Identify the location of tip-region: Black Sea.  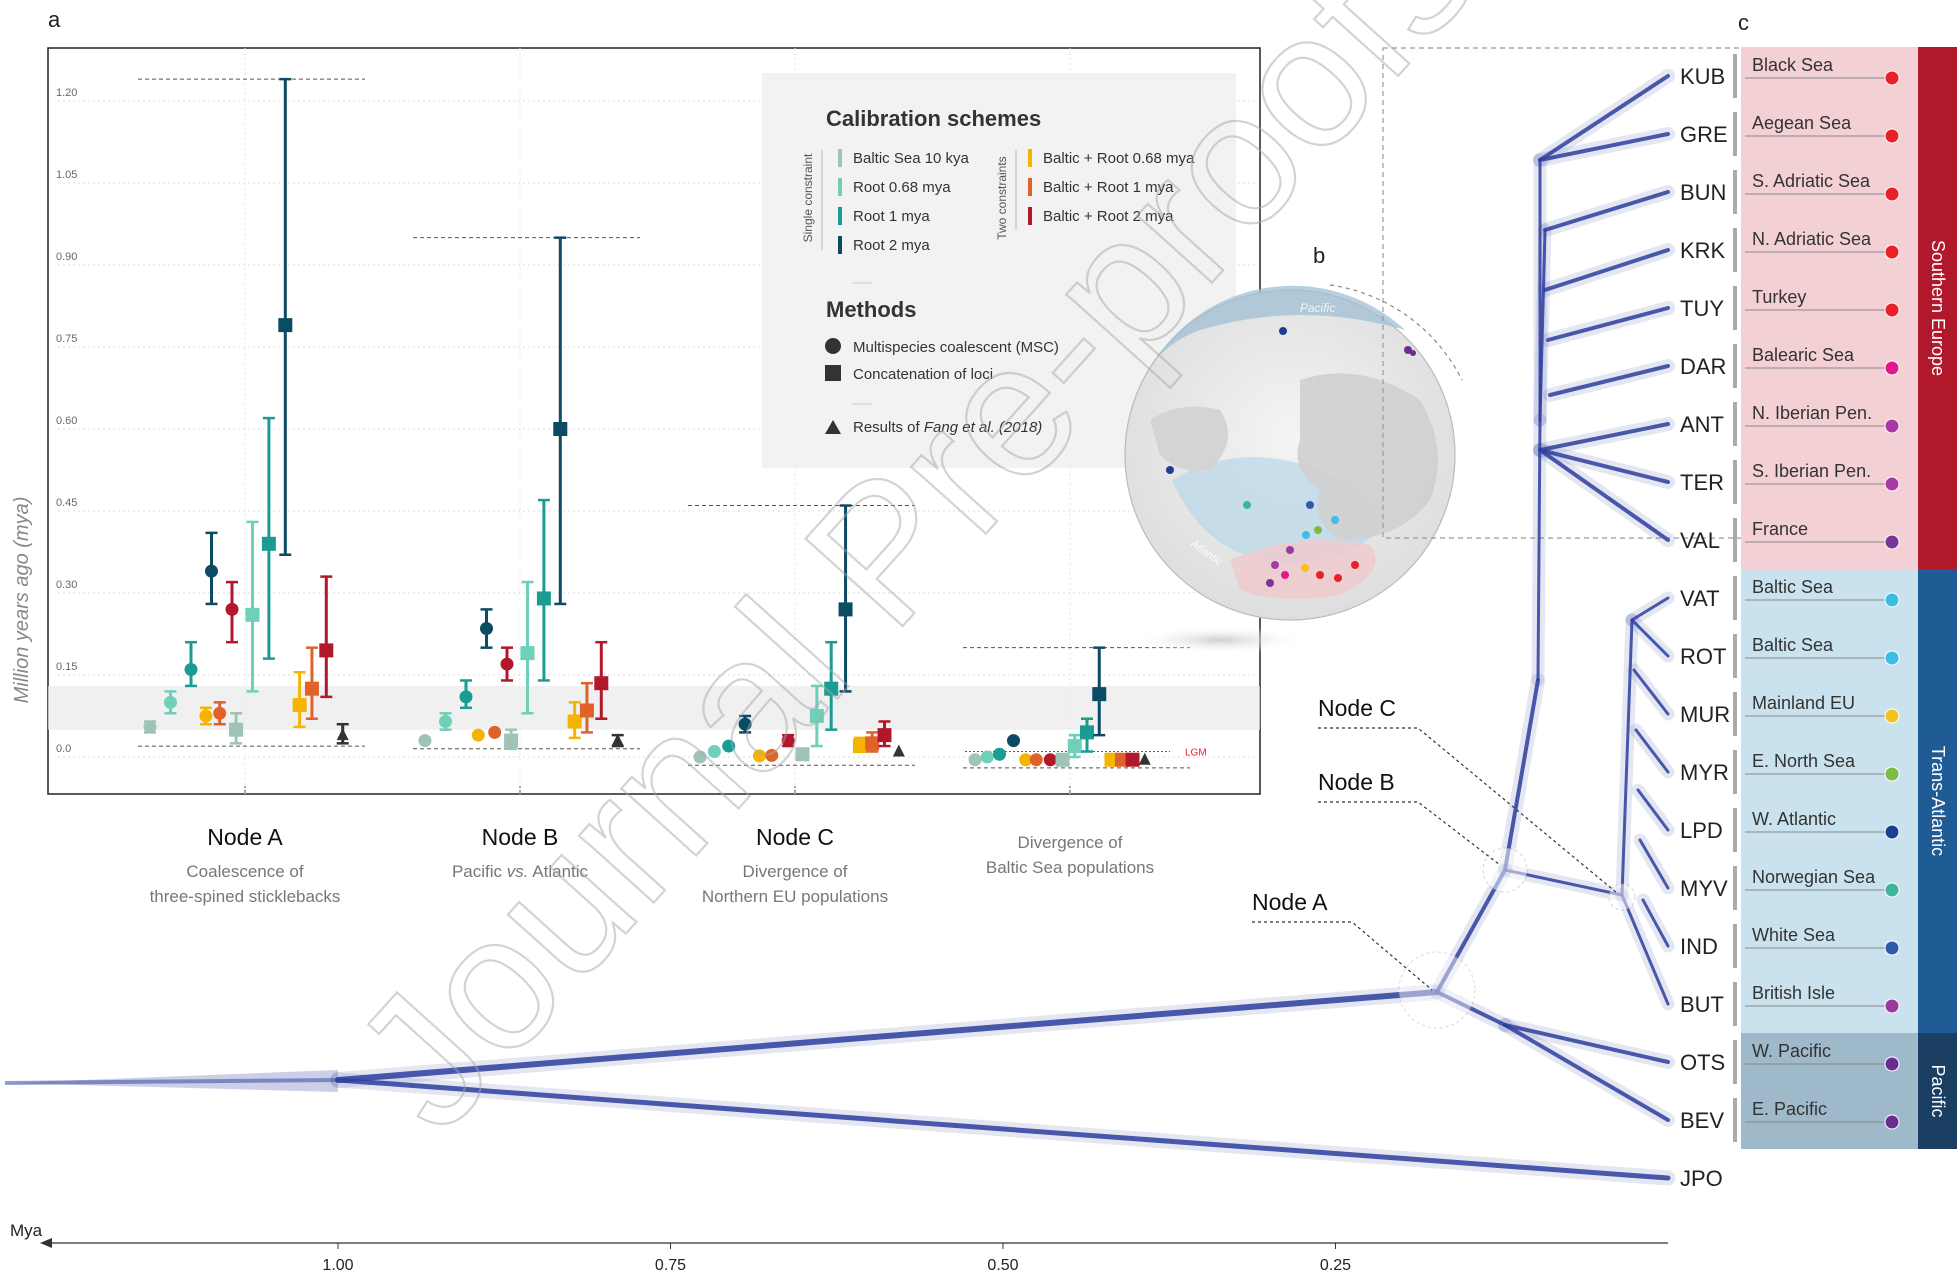
(1793, 65).